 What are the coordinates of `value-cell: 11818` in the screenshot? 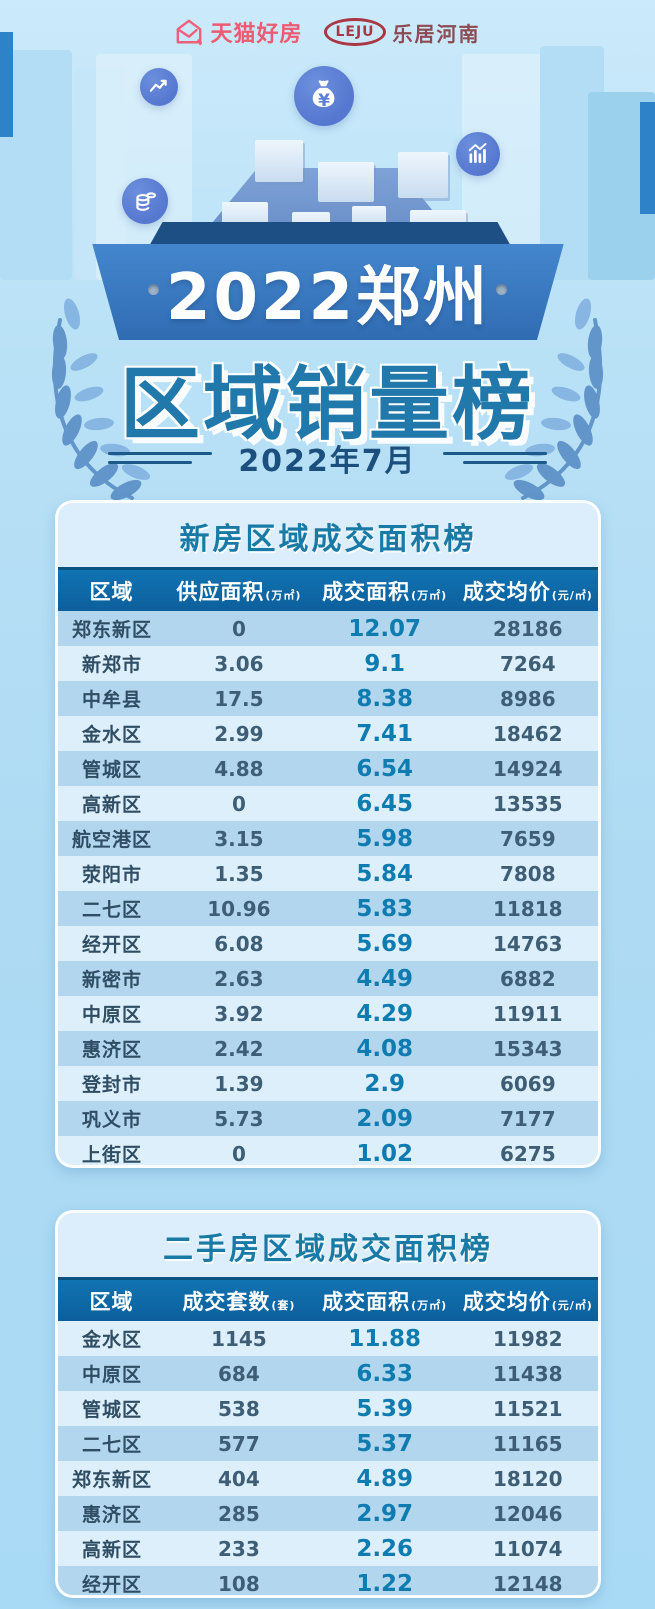 It's located at (527, 908).